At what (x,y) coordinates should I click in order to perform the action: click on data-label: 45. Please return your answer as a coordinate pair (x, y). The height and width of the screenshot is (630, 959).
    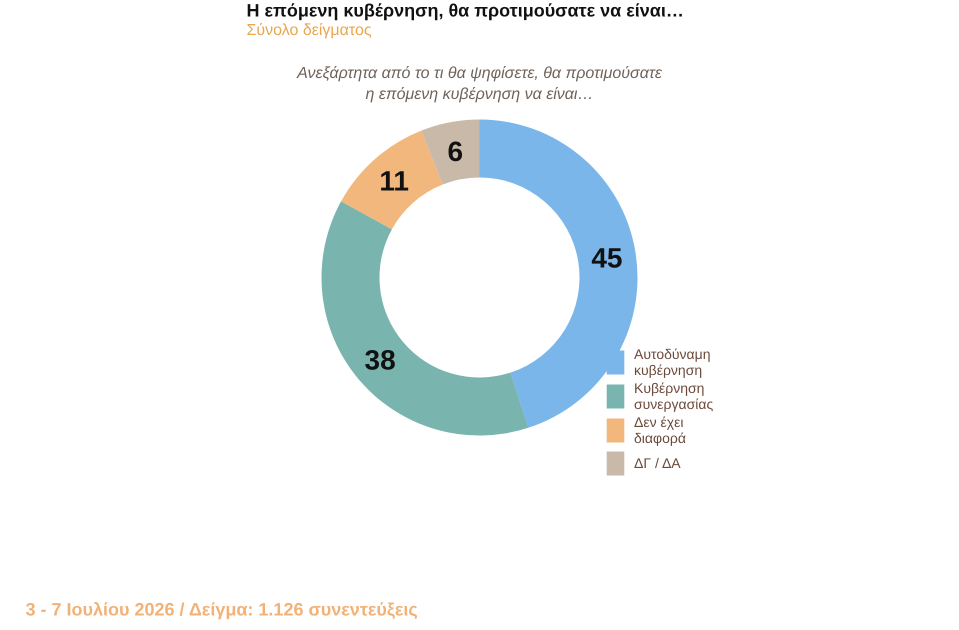
    Looking at the image, I should click on (606, 258).